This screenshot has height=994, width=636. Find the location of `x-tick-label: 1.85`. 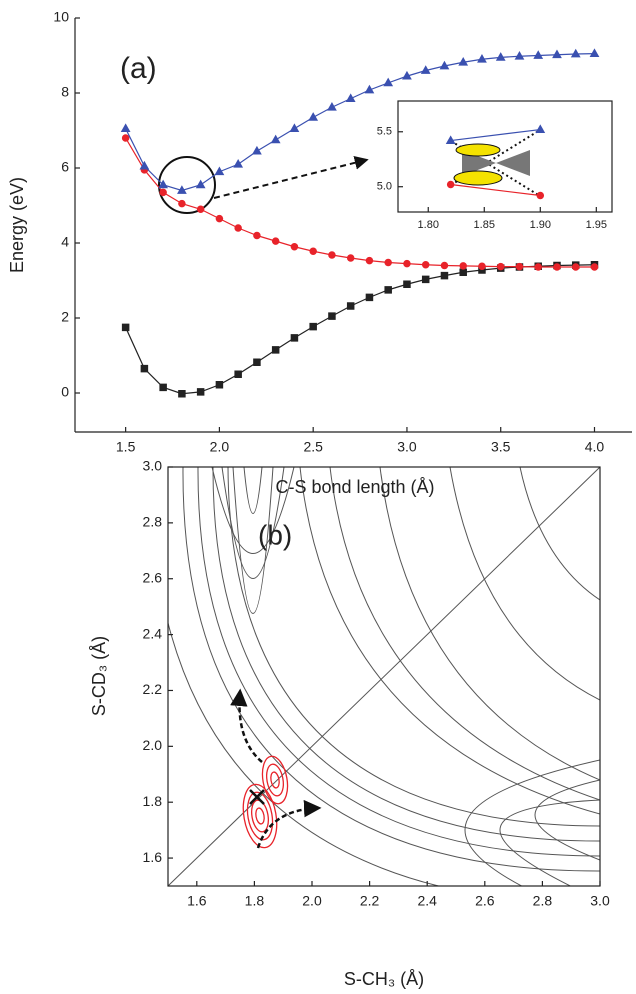

x-tick-label: 1.85 is located at coordinates (484, 225).